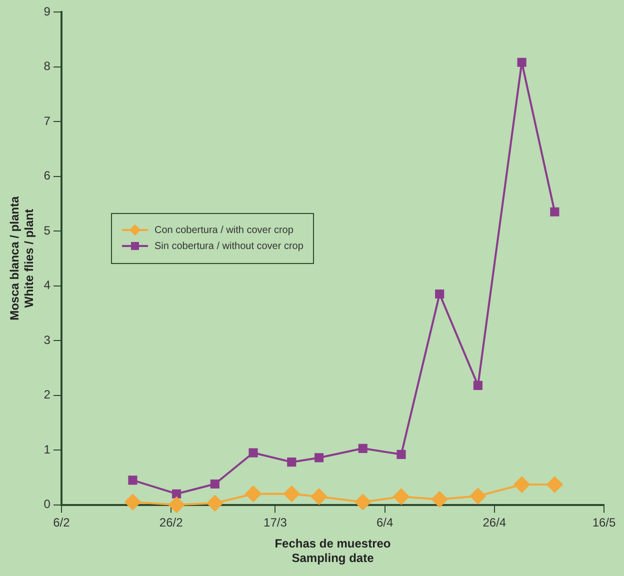 The image size is (624, 576). Describe the element at coordinates (47, 175) in the screenshot. I see `y-tick-label: 6` at that location.